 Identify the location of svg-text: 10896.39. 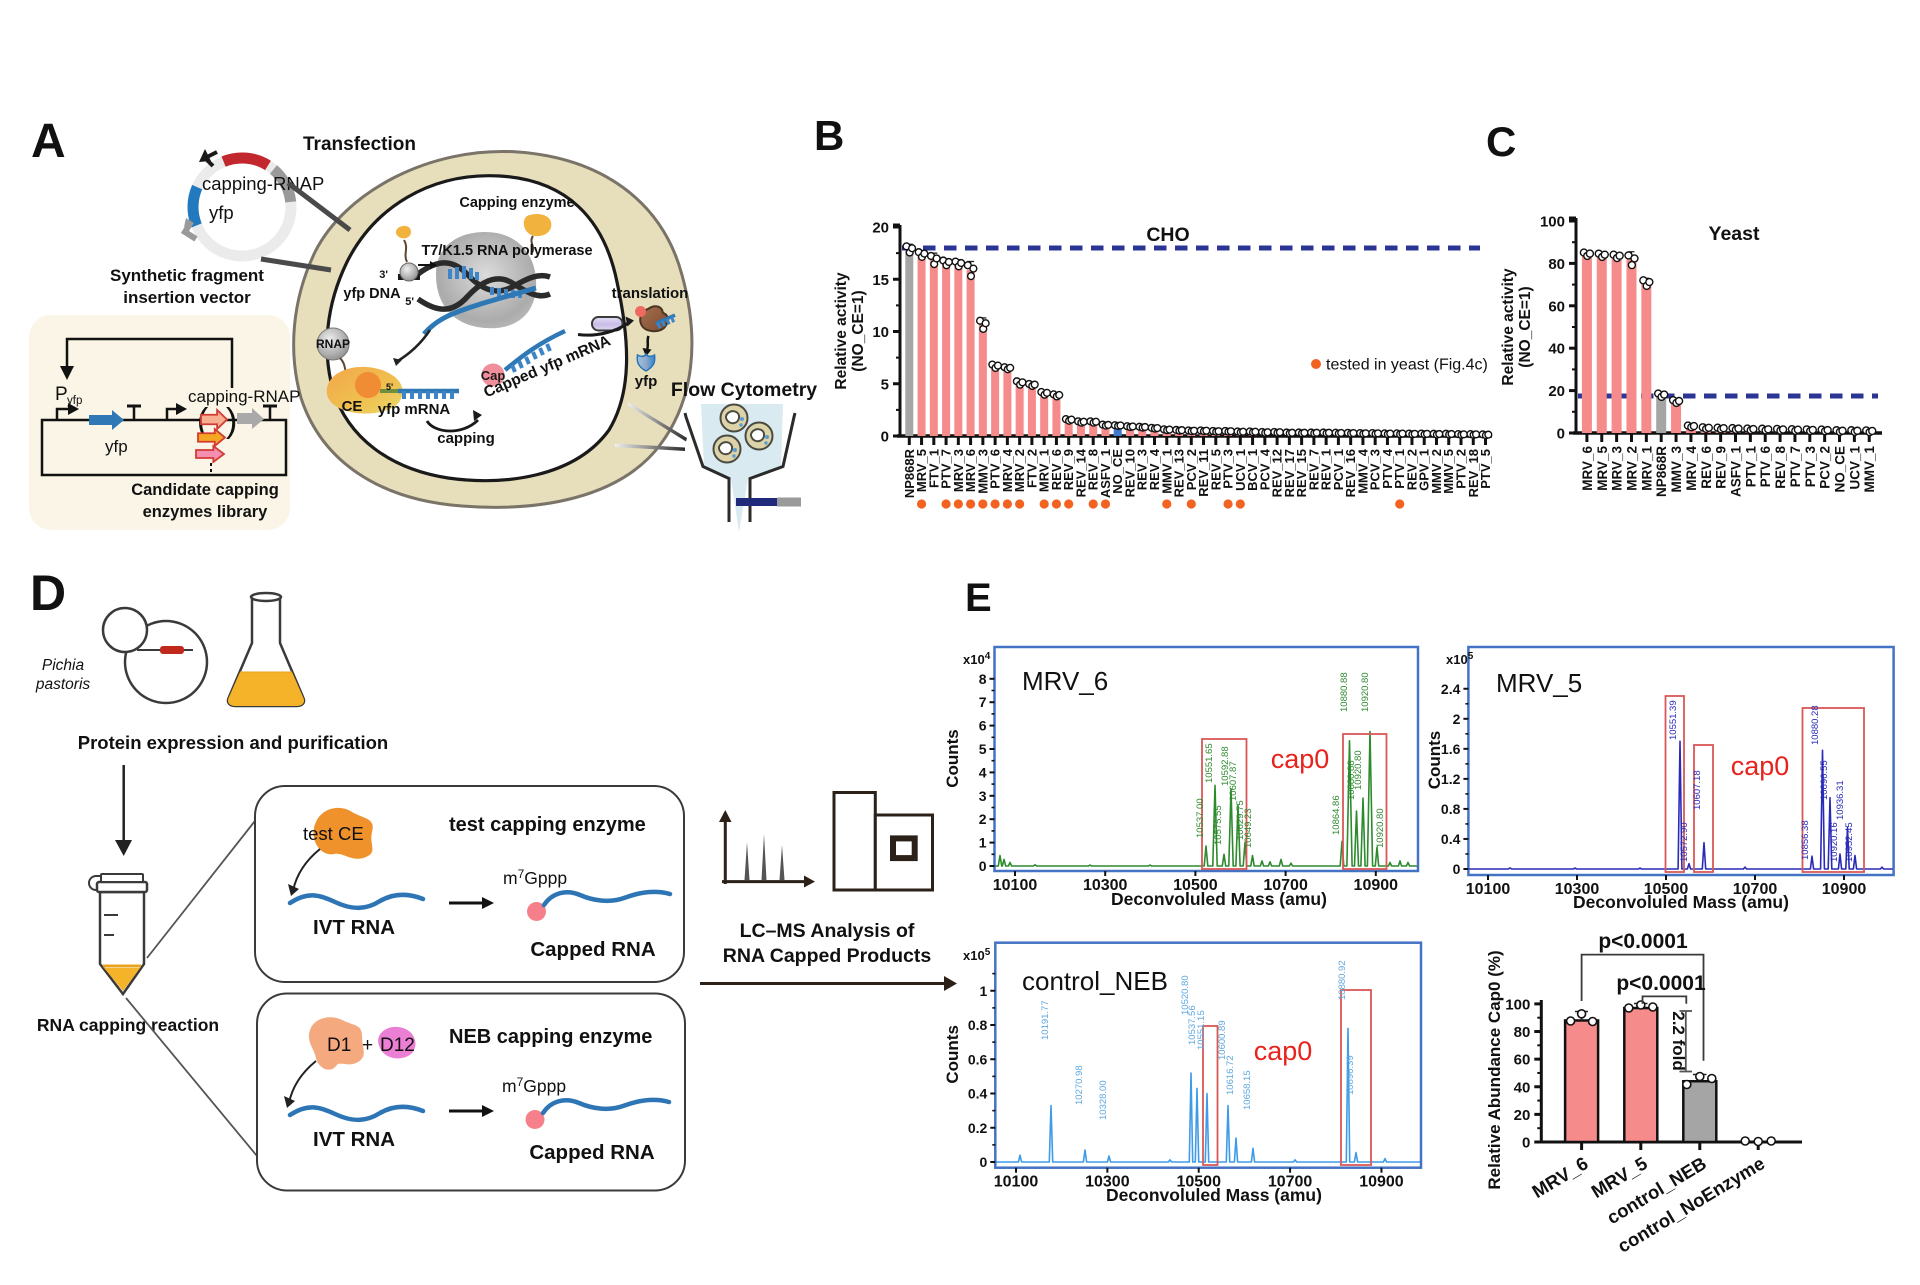
(1350, 1075).